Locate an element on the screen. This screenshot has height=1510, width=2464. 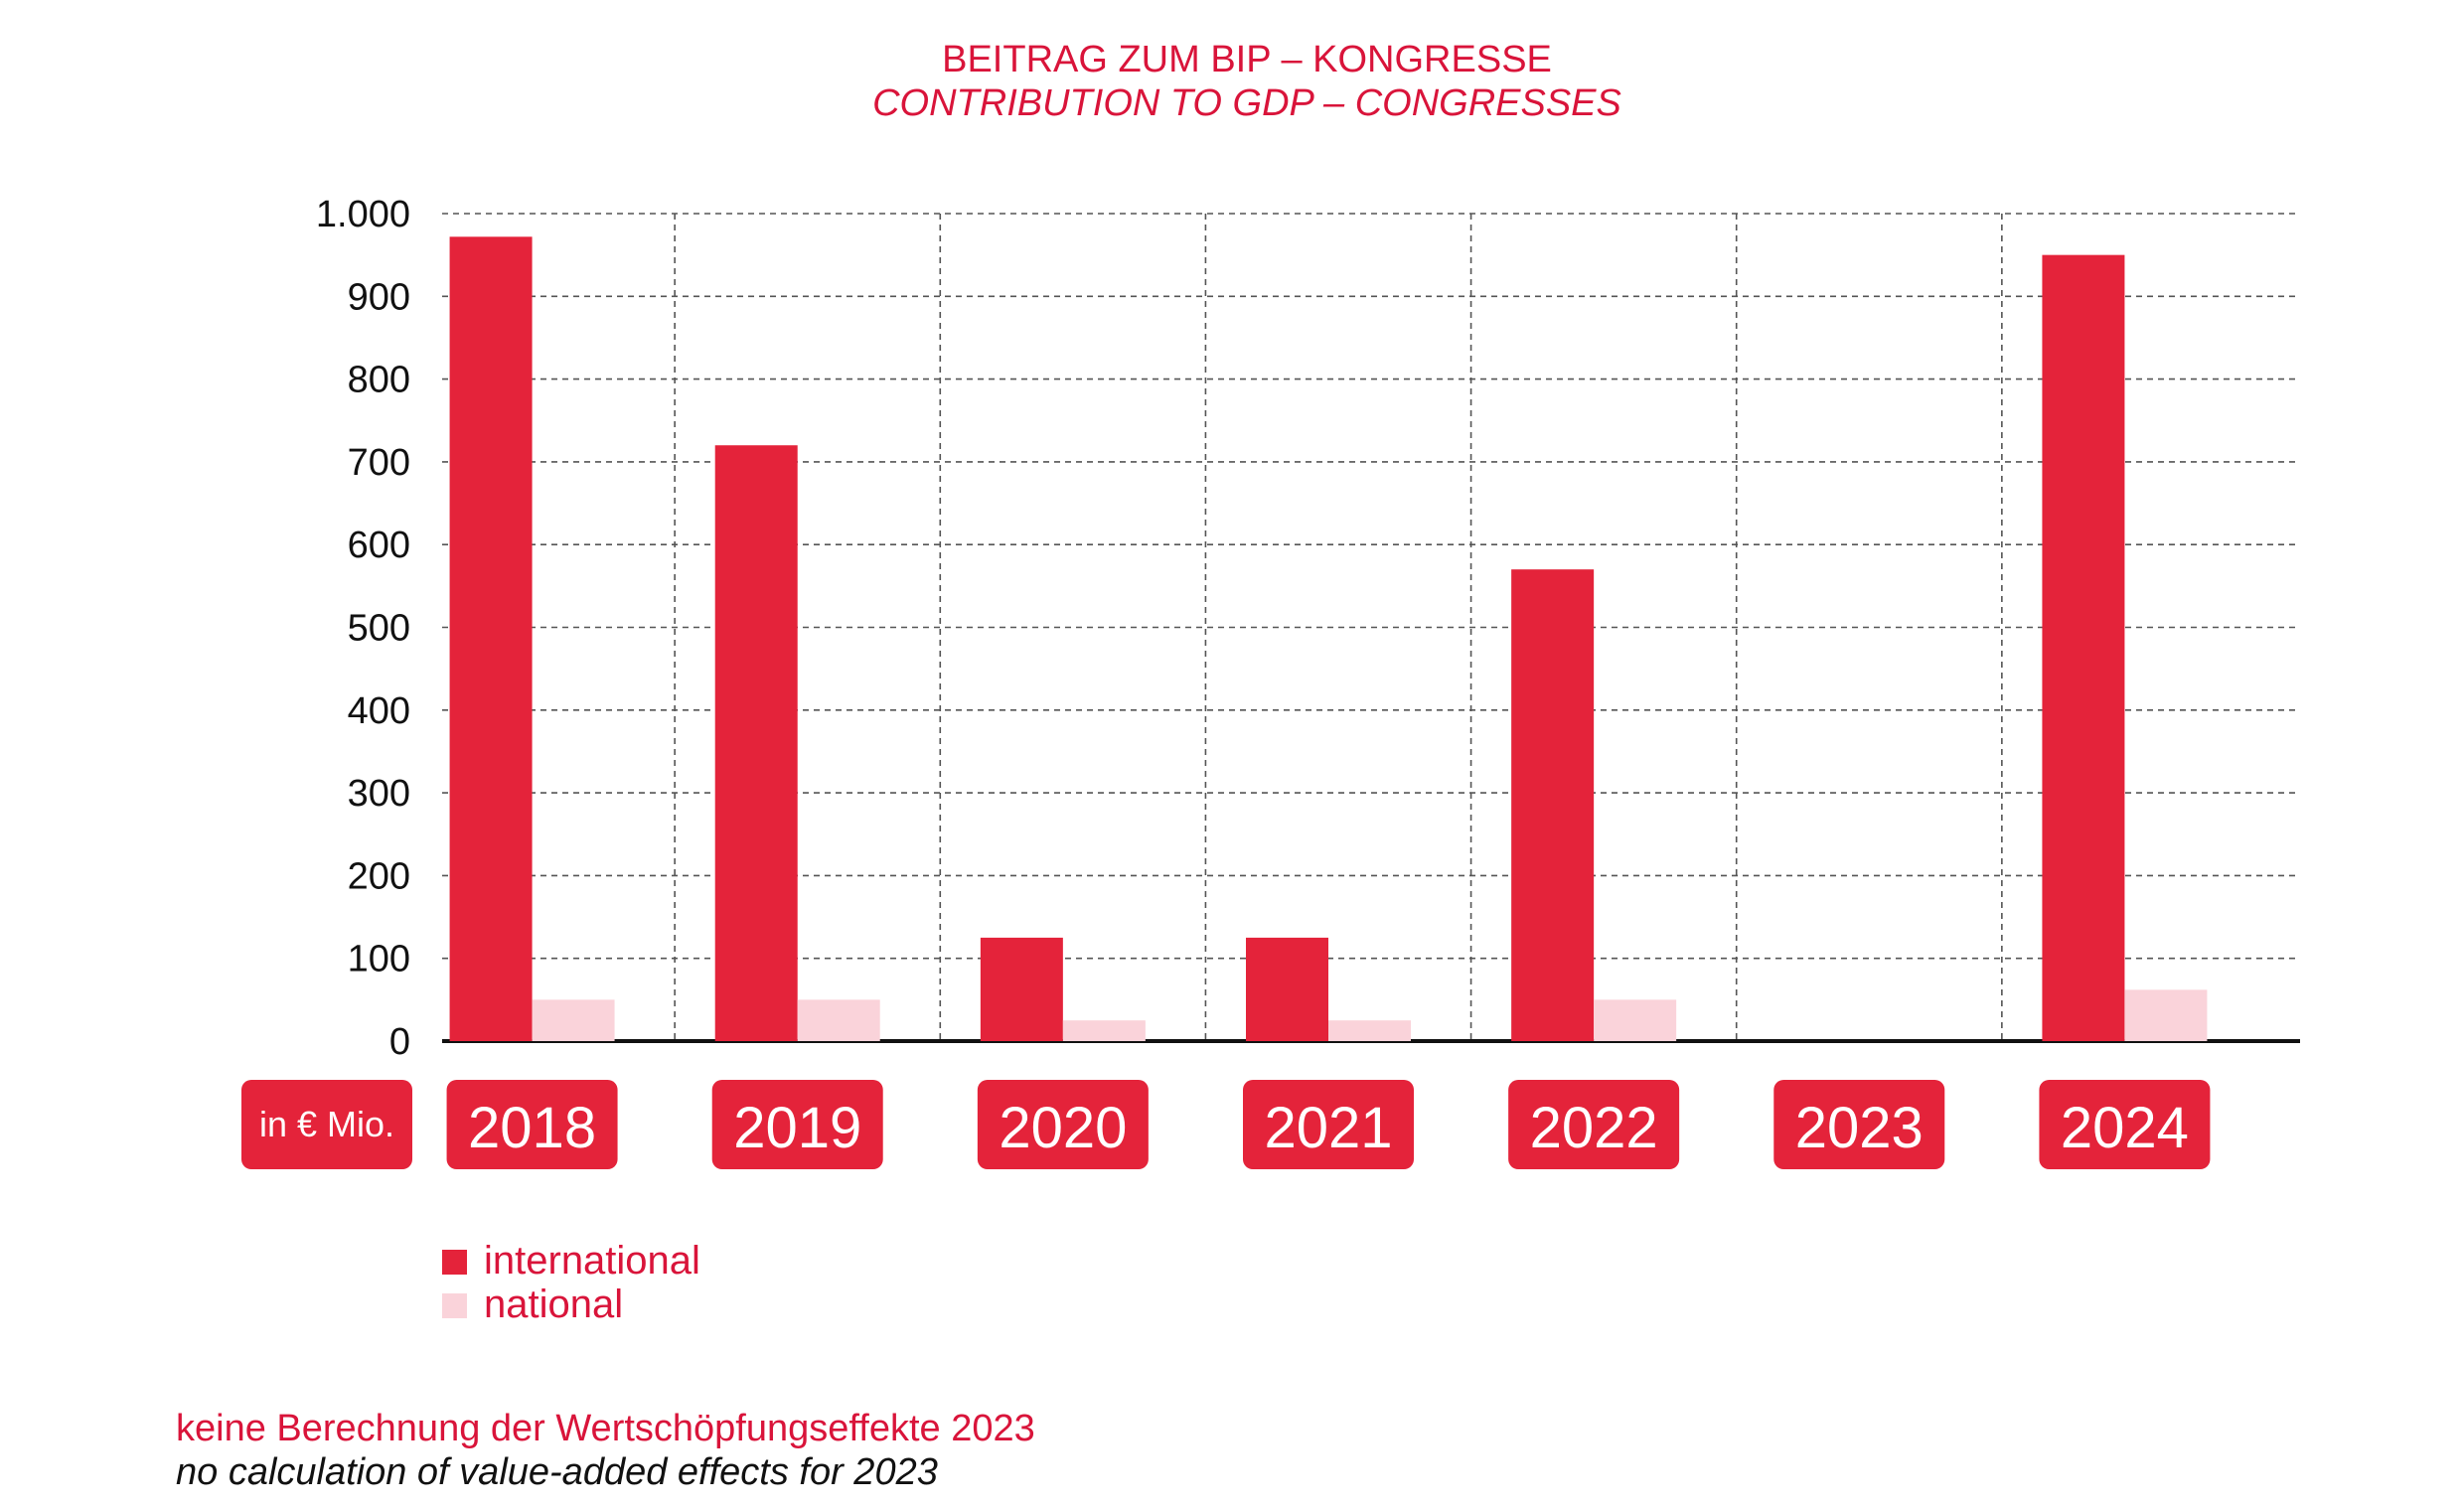
y-axis-ticks: 0 100 200 300 400 500 600 700 800 900 1.000 is located at coordinates (363, 628).